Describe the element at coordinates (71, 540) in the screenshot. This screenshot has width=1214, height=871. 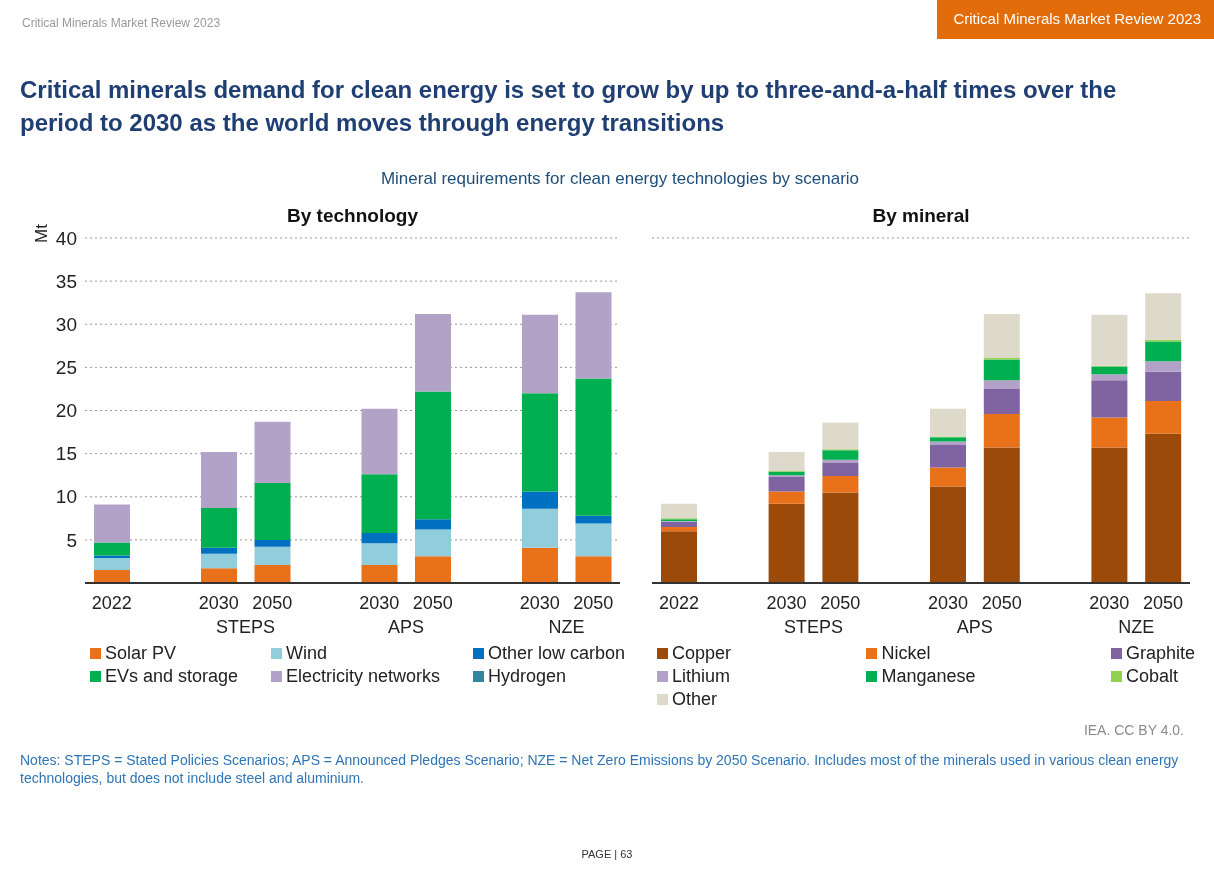
I see `y-tick-label: 5` at that location.